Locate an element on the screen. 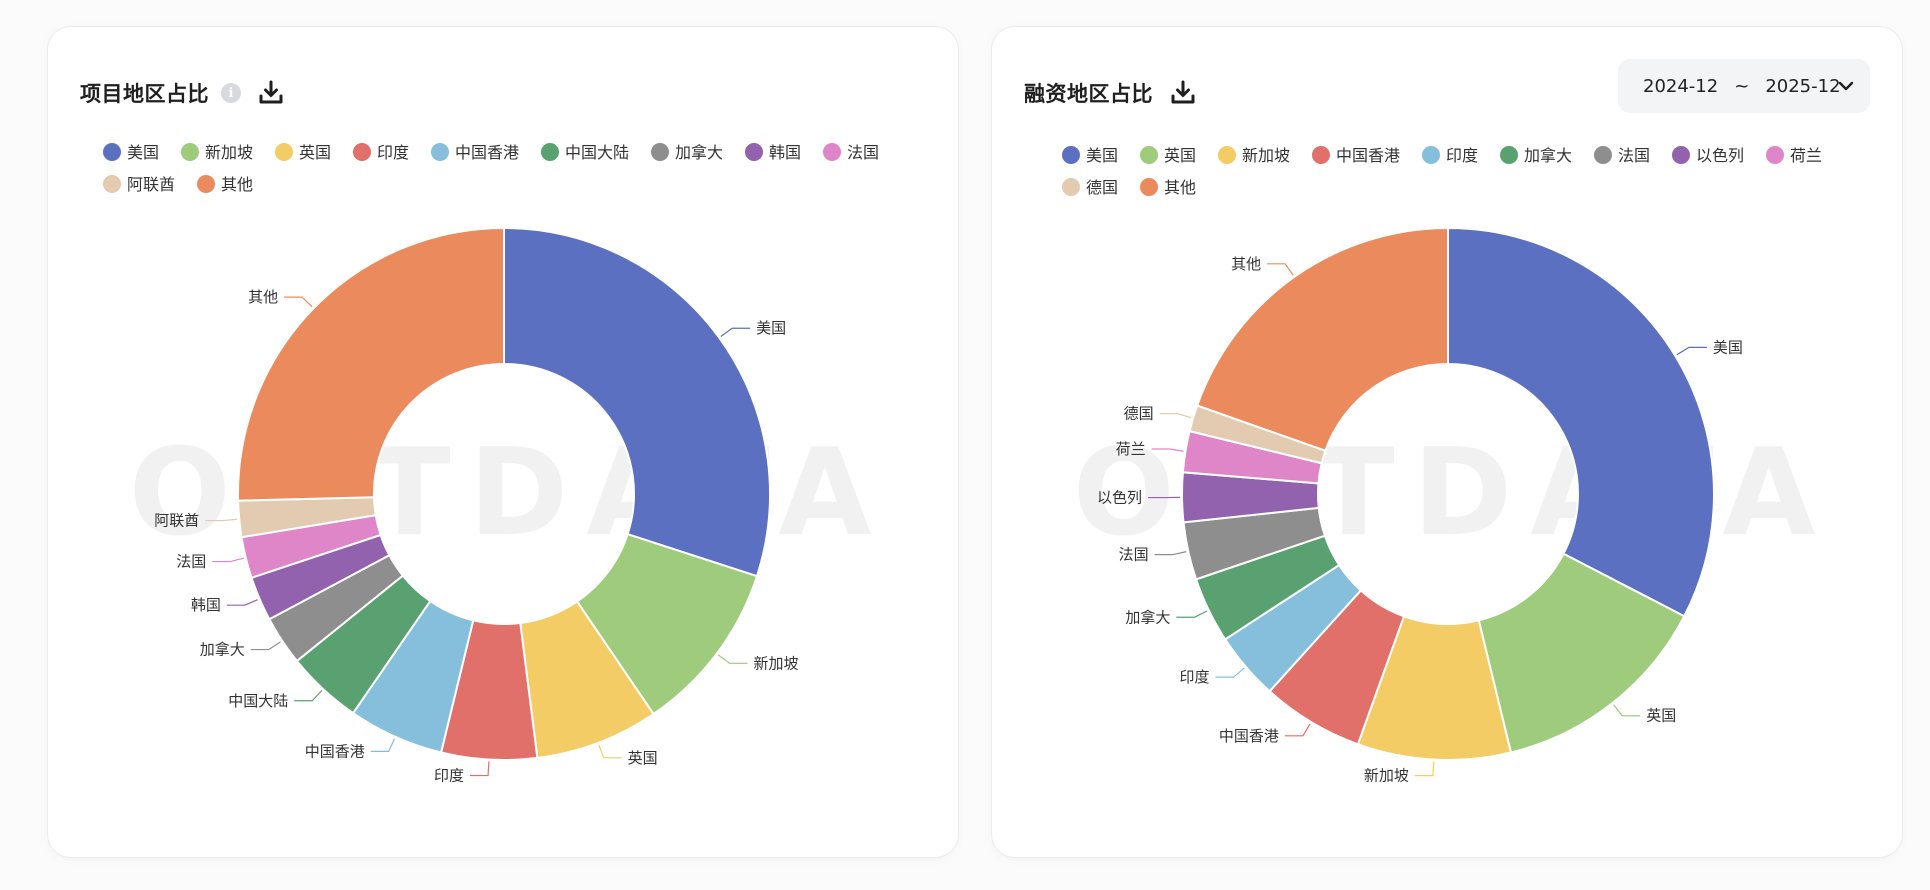 The width and height of the screenshot is (1930, 890). slice-label: 新加坡 is located at coordinates (776, 663).